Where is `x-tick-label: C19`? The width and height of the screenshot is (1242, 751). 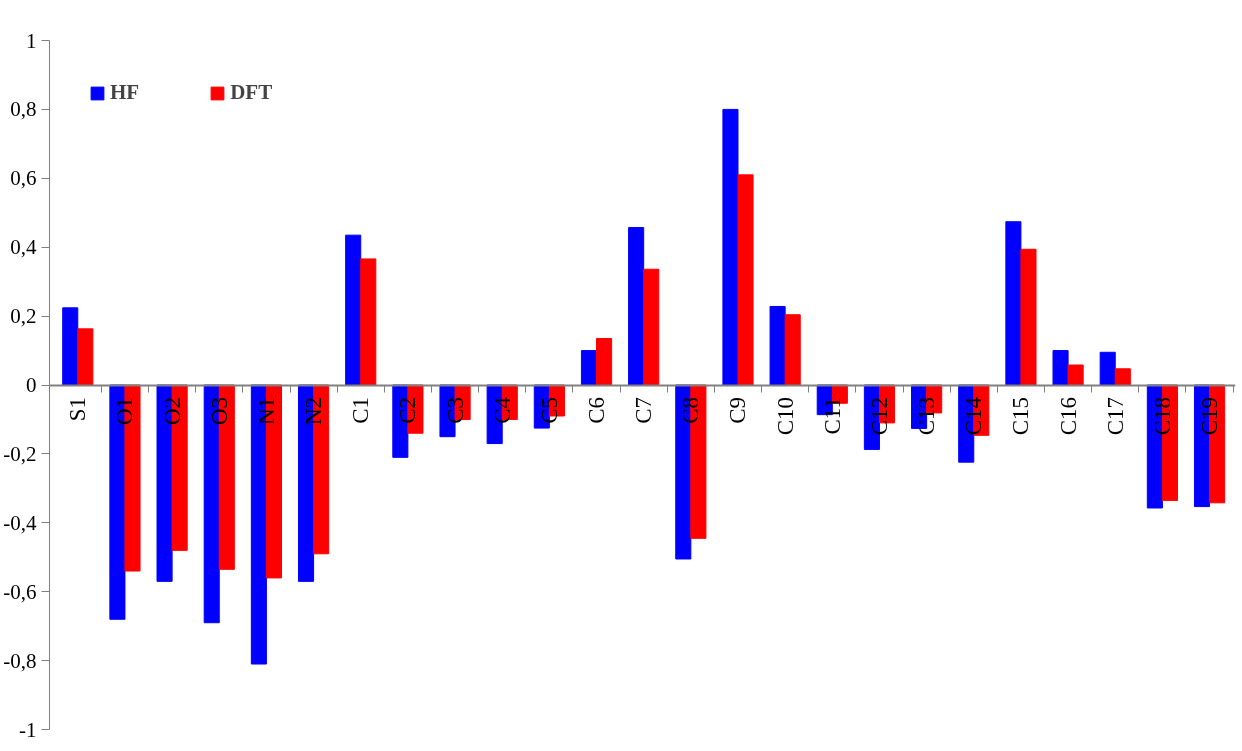
x-tick-label: C19 is located at coordinates (1210, 416).